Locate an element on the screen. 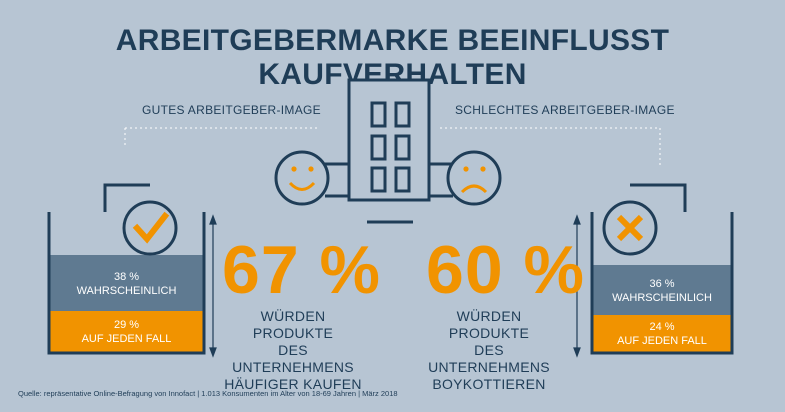 Image resolution: width=785 pixels, height=412 pixels. cross-icon is located at coordinates (630, 228).